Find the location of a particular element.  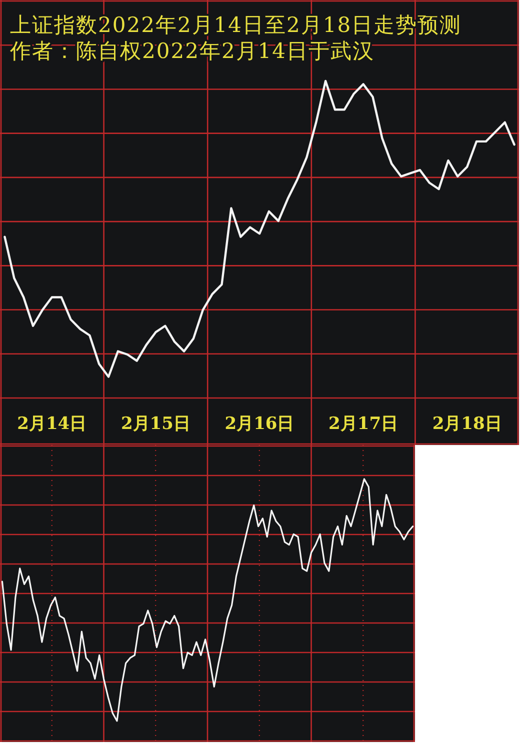

x-tick-label: 2月14日 is located at coordinates (52, 424).